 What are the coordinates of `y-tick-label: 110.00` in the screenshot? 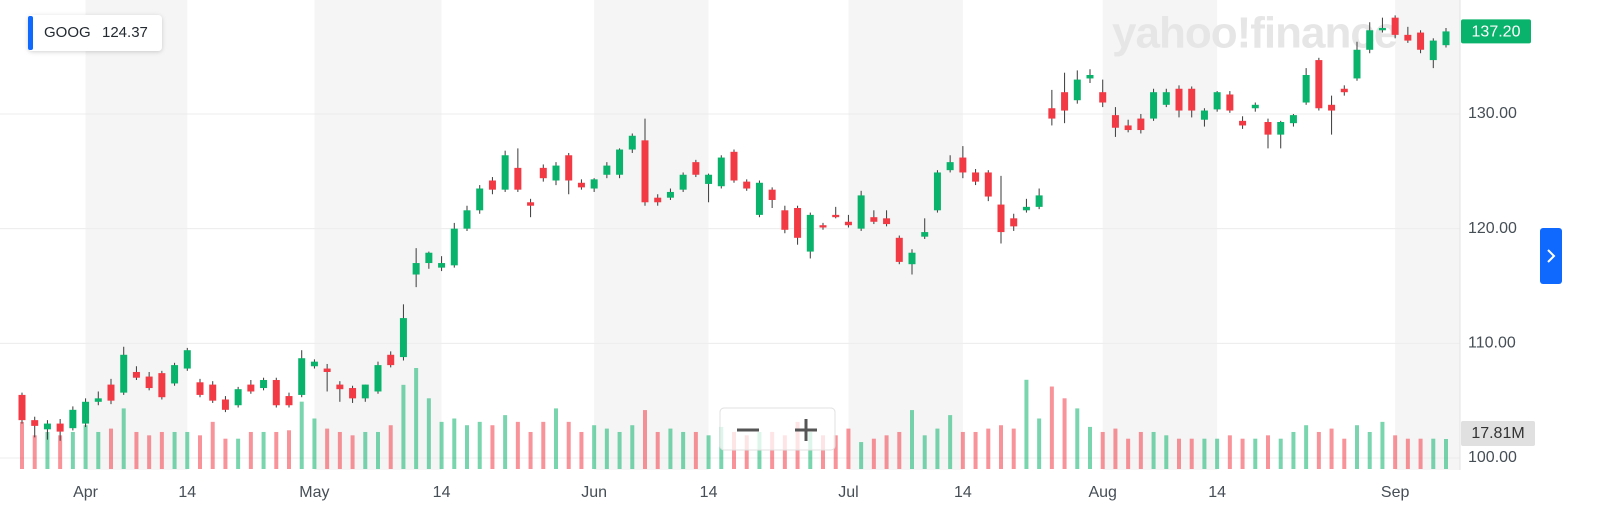 It's located at (1492, 343).